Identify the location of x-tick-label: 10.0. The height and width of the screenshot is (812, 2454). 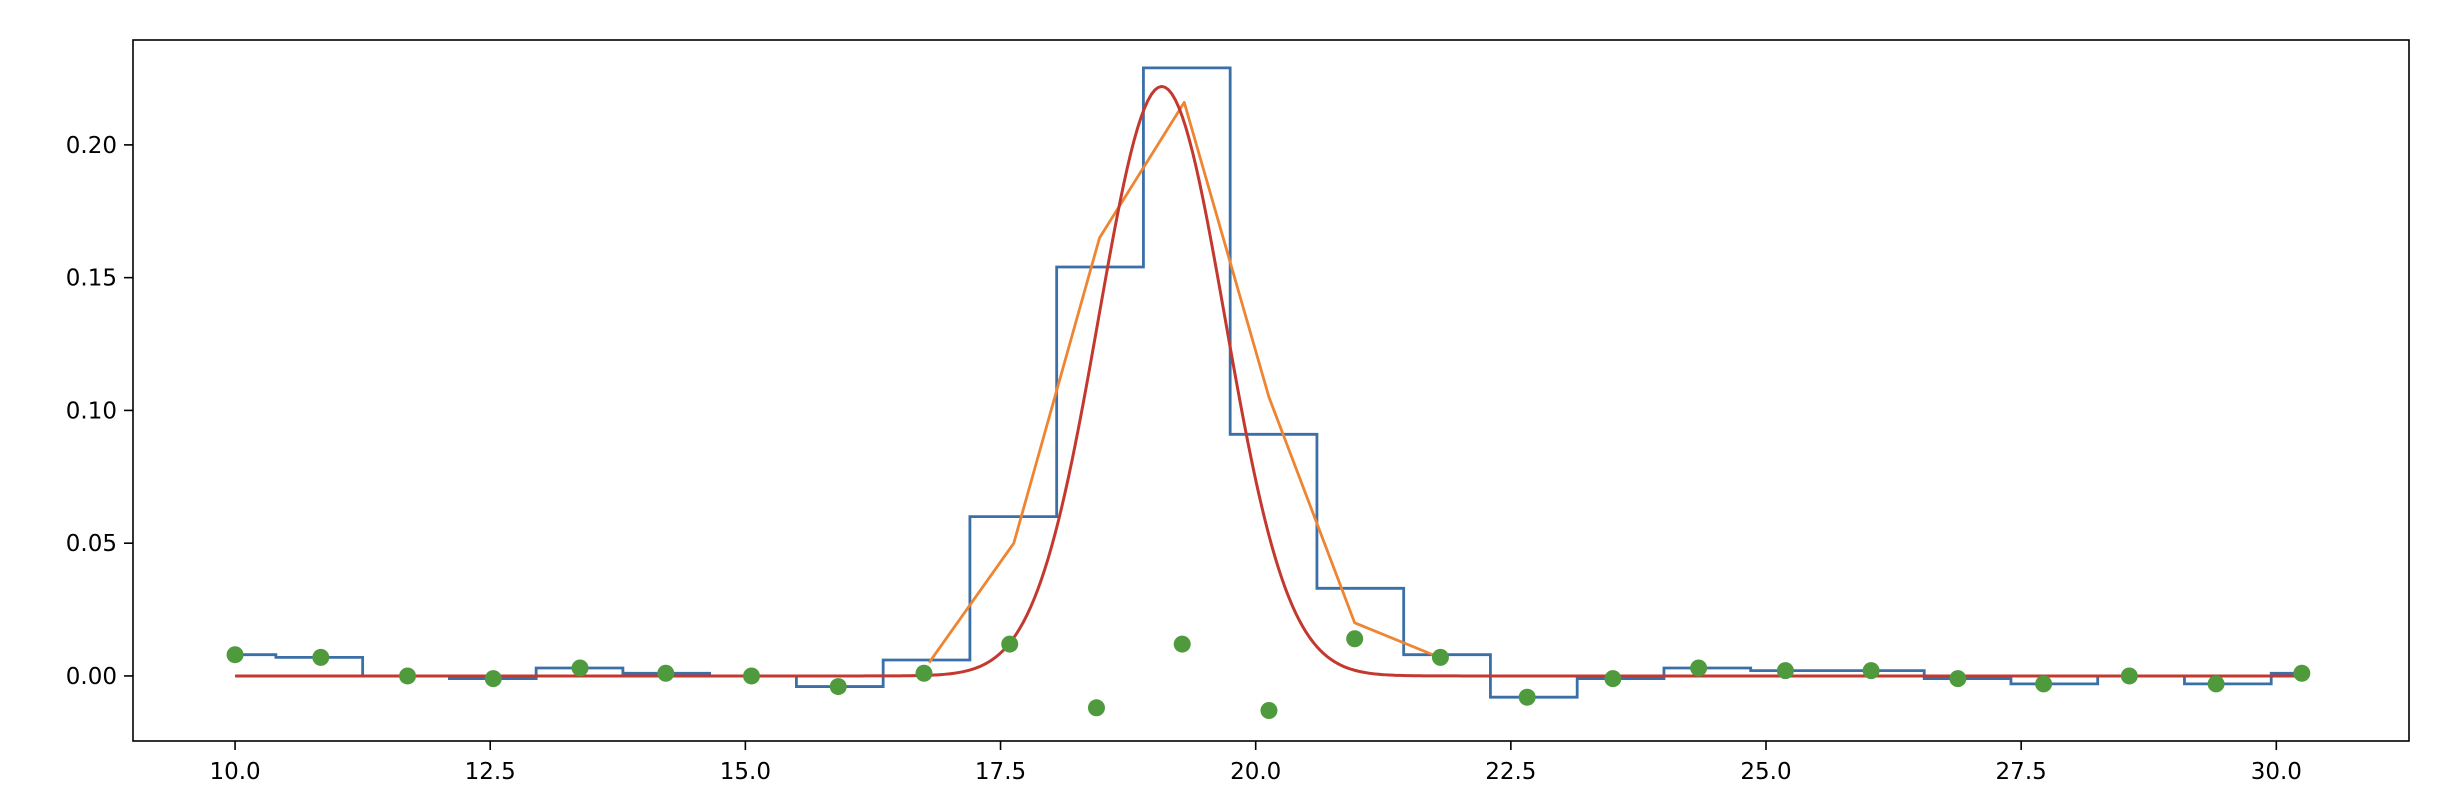
(234, 772).